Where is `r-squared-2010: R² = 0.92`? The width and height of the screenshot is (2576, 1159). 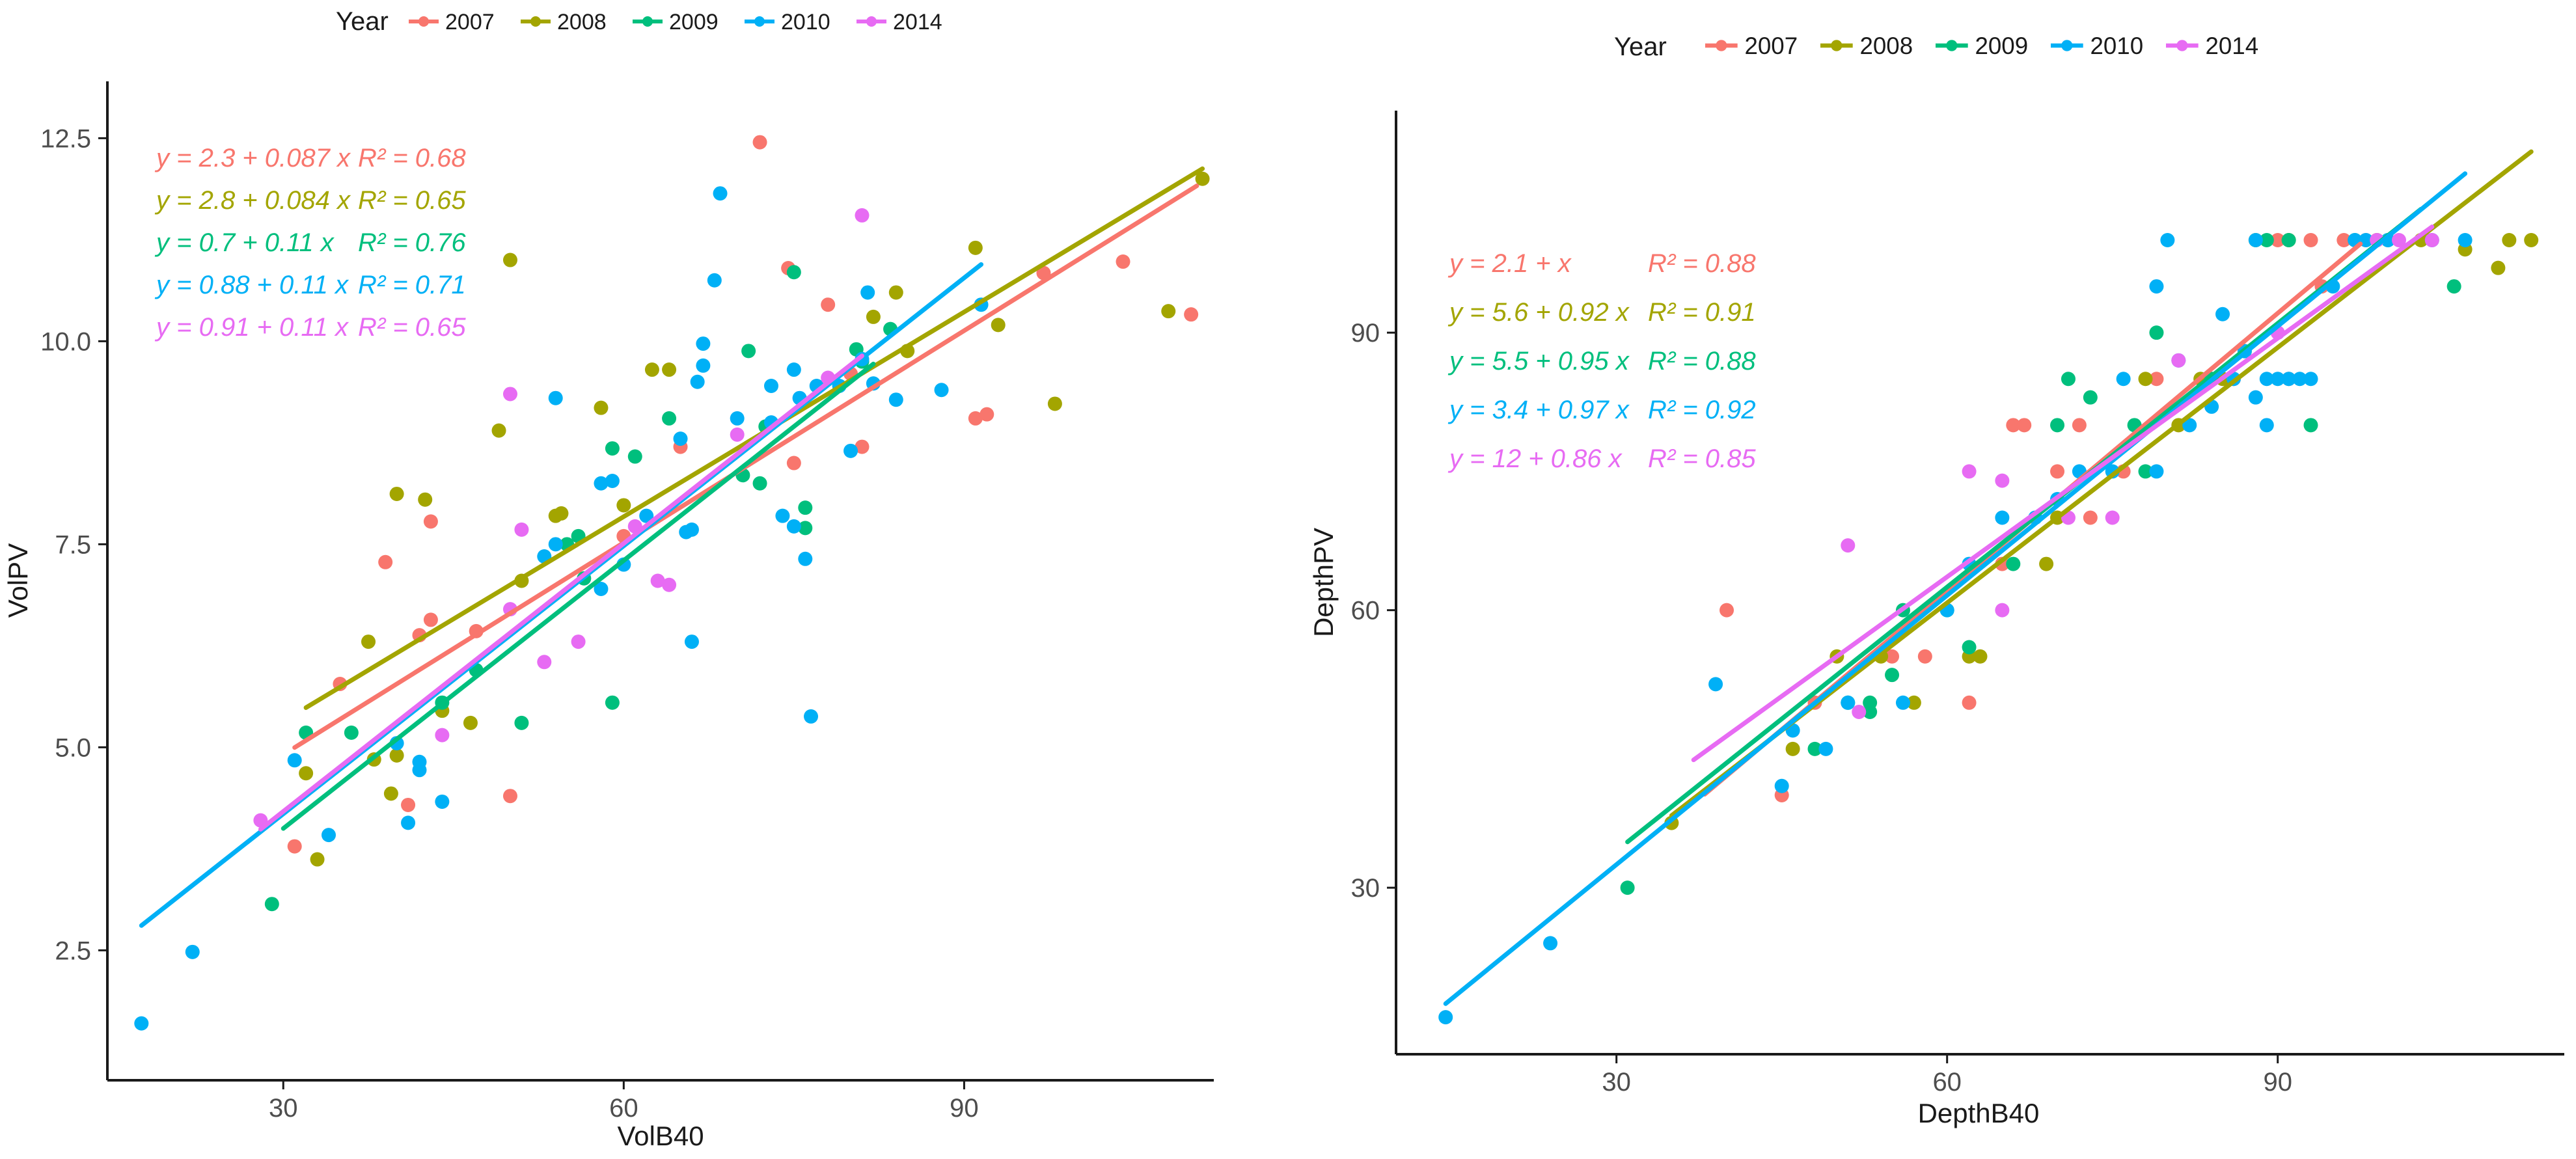
r-squared-2010: R² = 0.92 is located at coordinates (1702, 410).